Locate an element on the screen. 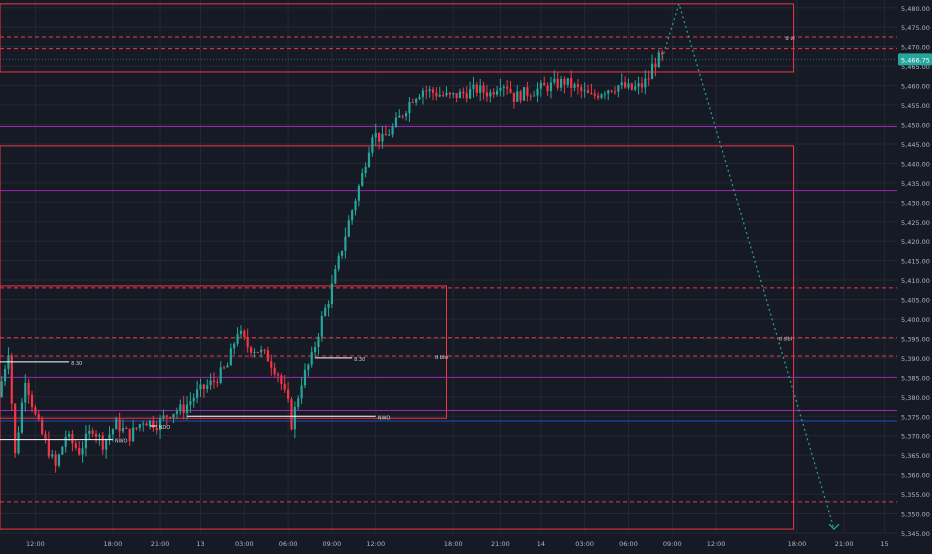 The image size is (932, 554). price-tick-label: 5,345.00 is located at coordinates (915, 534).